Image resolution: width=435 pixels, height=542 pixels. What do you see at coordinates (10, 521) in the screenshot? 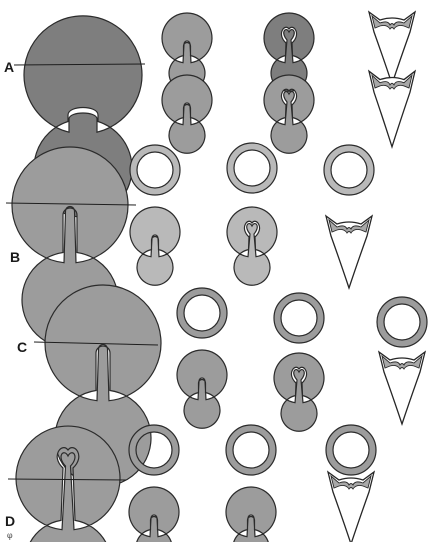
I see `row-label-d: D` at bounding box center [10, 521].